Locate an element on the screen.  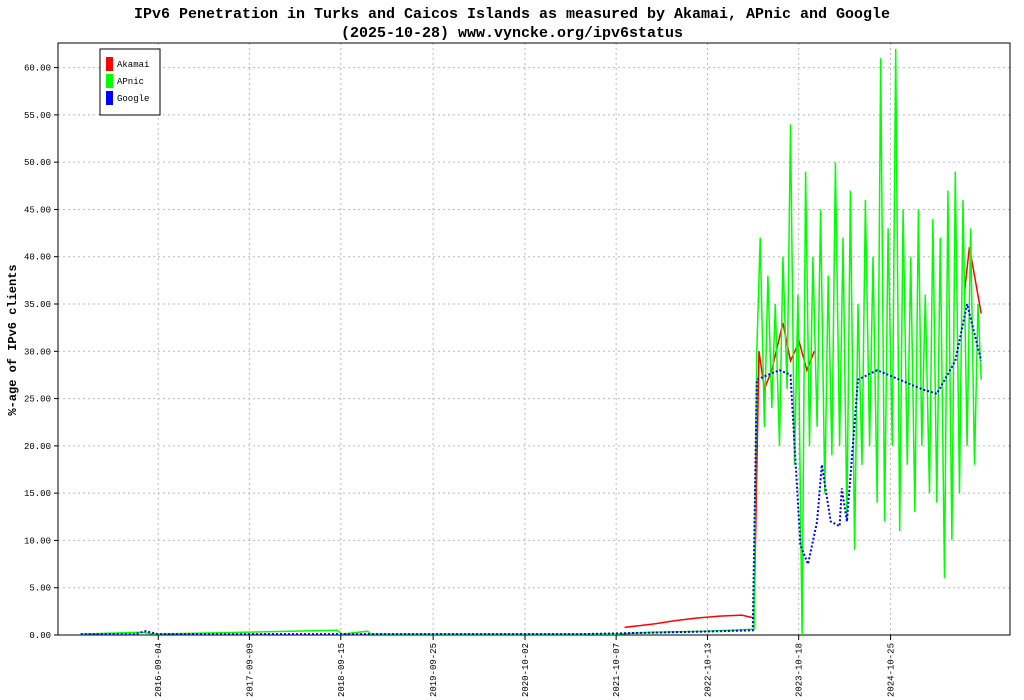
x-tick-label: 2016-09-04 is located at coordinates (159, 670).